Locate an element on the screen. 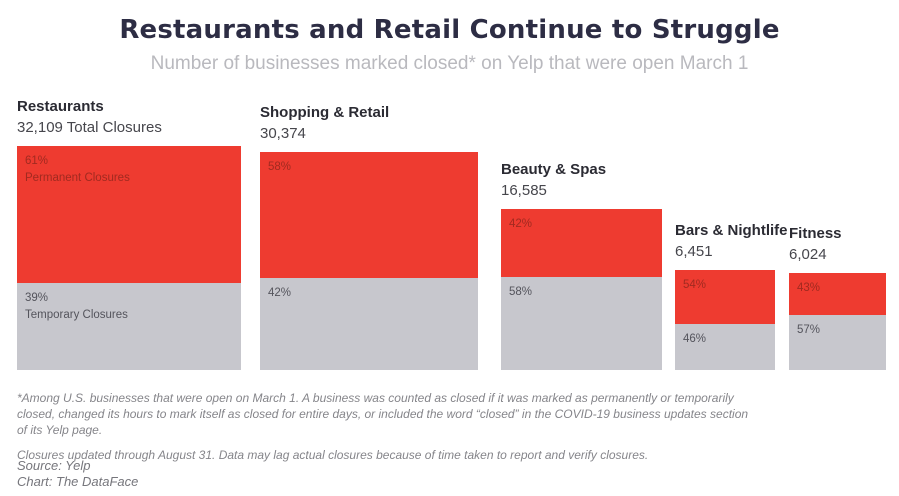 This screenshot has width=899, height=496. temporary-segment: 42% is located at coordinates (369, 324).